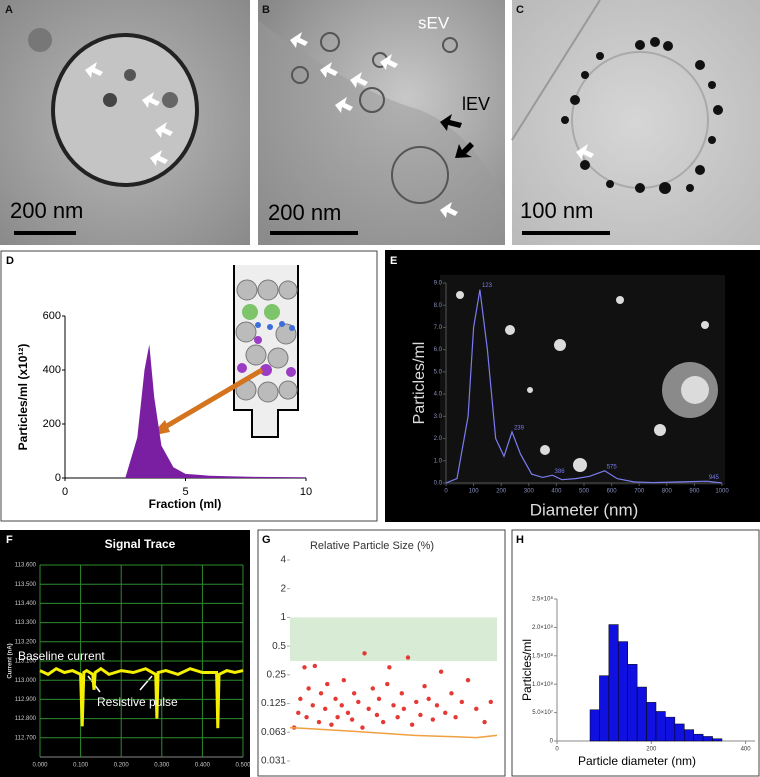  What do you see at coordinates (52, 424) in the screenshot?
I see `y-tick-label: 200` at bounding box center [52, 424].